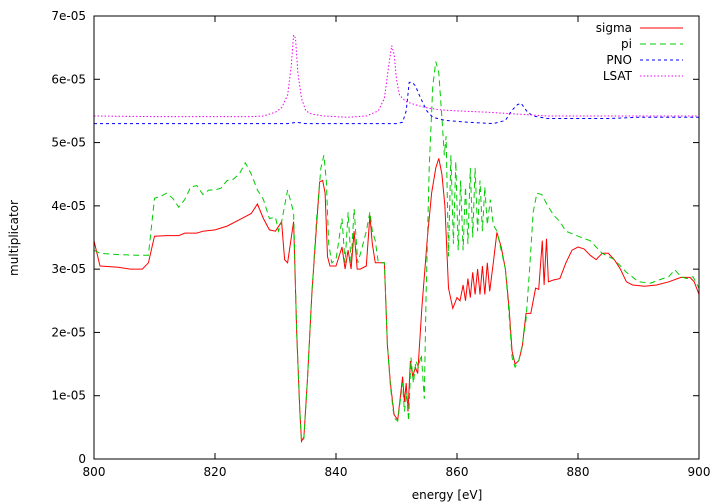  I want to click on y-tick-label: 5e-05, so click(68, 143).